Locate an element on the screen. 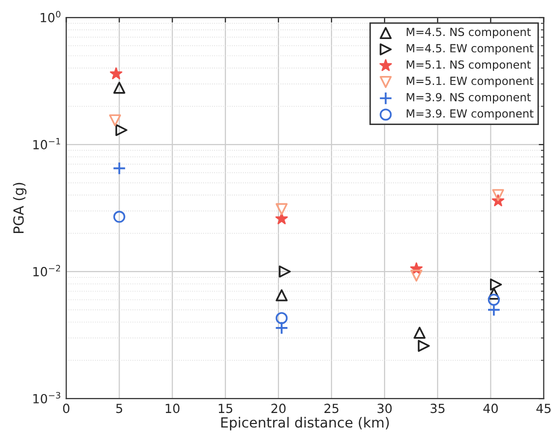 This screenshot has height=438, width=552. x-tick-label: 20 is located at coordinates (278, 409).